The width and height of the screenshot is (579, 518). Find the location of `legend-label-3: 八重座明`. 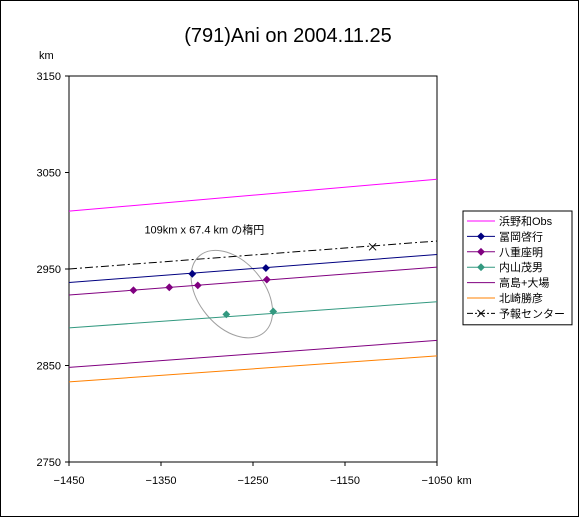

legend-label-3: 八重座明 is located at coordinates (521, 252).